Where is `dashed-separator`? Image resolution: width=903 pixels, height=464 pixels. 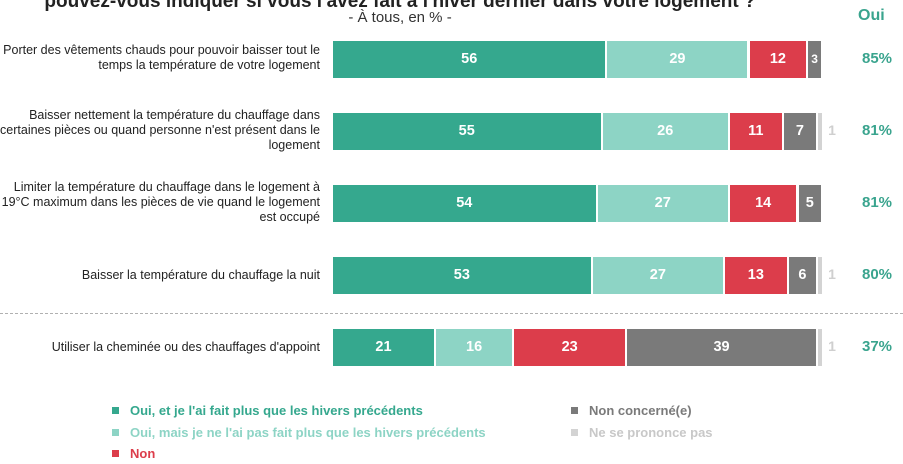
dashed-separator is located at coordinates (451, 313).